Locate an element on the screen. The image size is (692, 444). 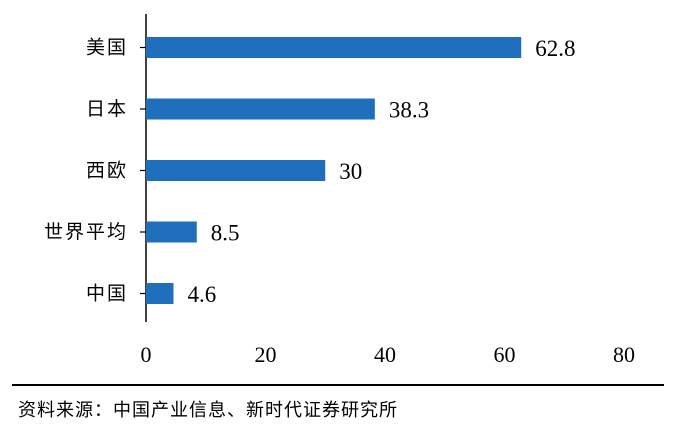
data-label: 38.3 is located at coordinates (409, 110).